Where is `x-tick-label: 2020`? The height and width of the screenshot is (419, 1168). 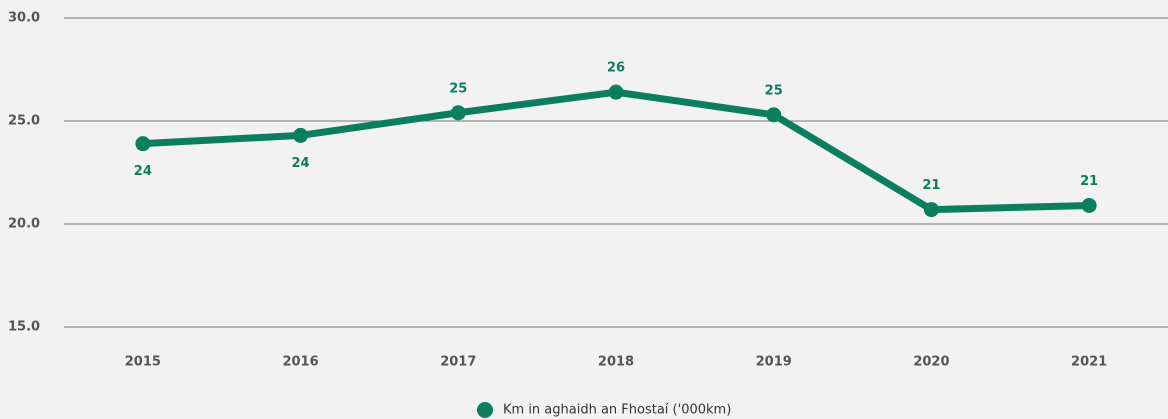 x-tick-label: 2020 is located at coordinates (931, 362).